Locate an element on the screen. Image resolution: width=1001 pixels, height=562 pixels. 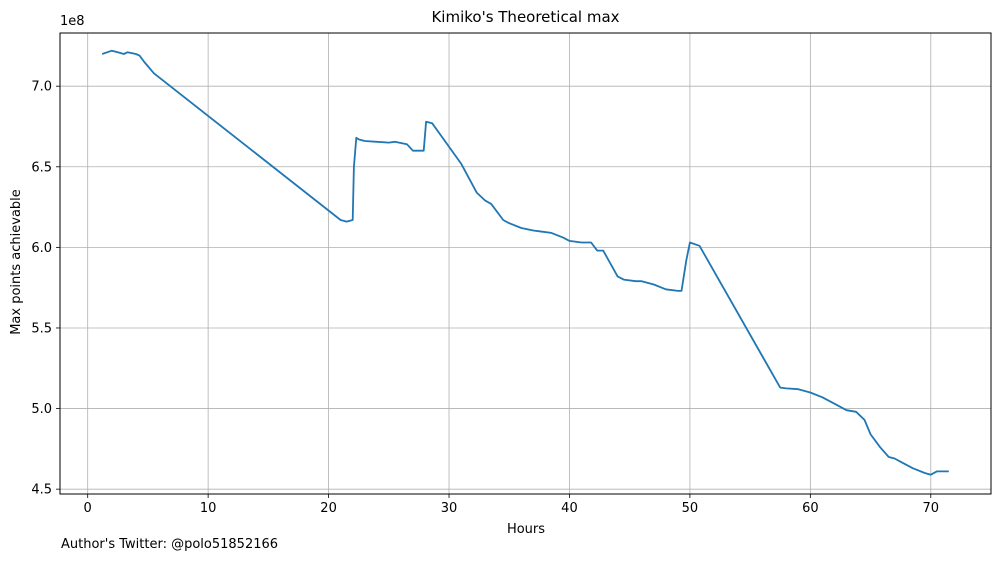
y-tick-label: 6.5 is located at coordinates (41, 167).